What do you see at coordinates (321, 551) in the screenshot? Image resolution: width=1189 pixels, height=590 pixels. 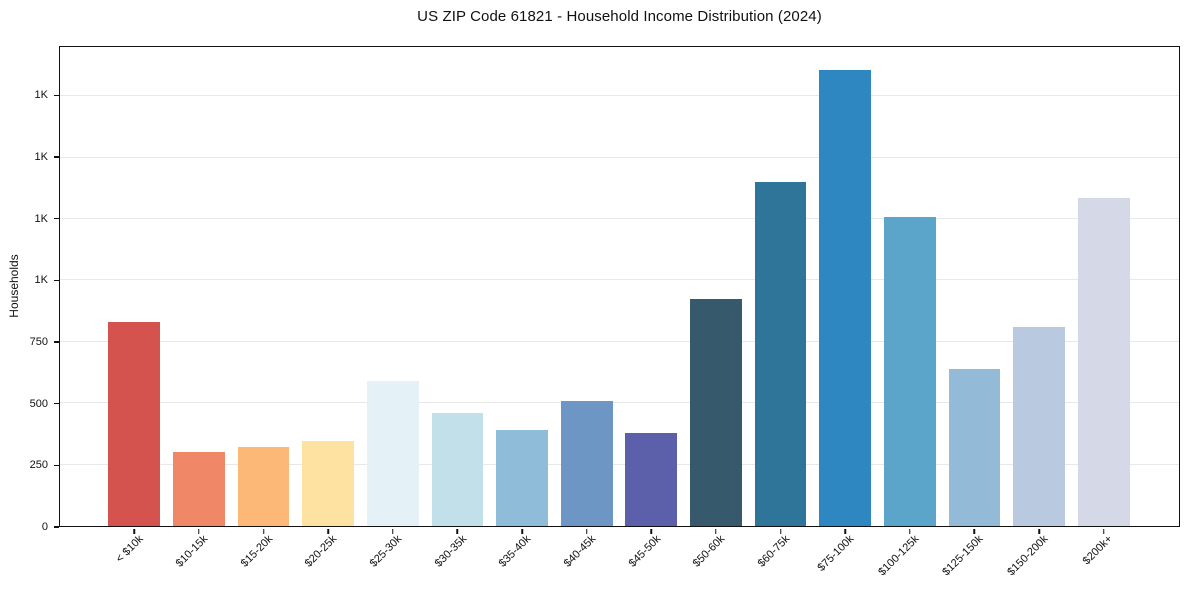 I see `x-tick-label: $20-25k` at bounding box center [321, 551].